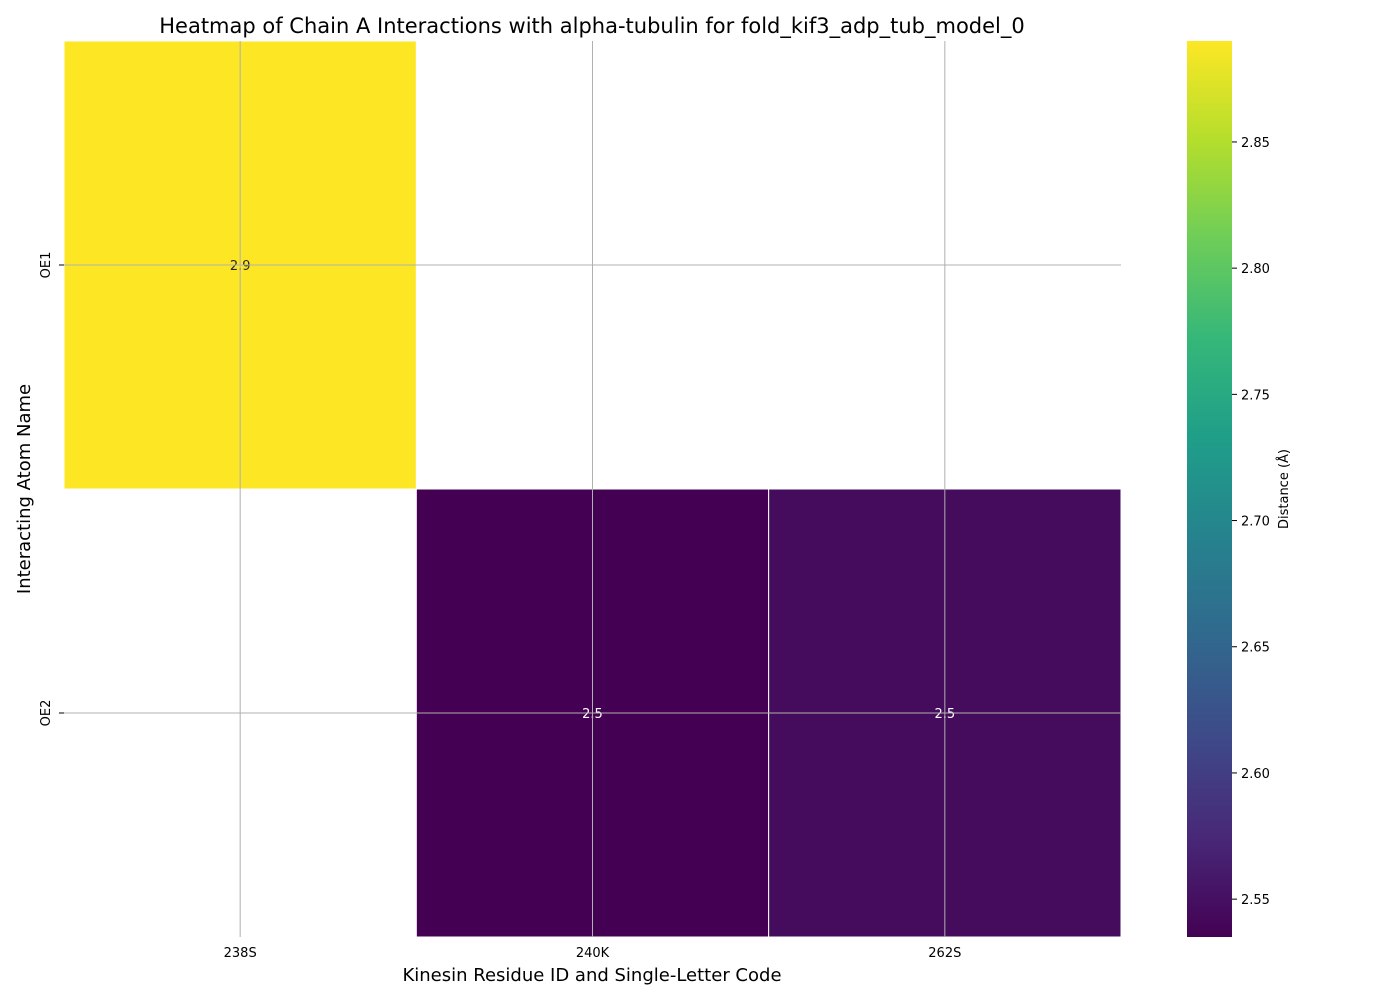 This screenshot has width=1400, height=1000. I want to click on colorbar, so click(1209, 489).